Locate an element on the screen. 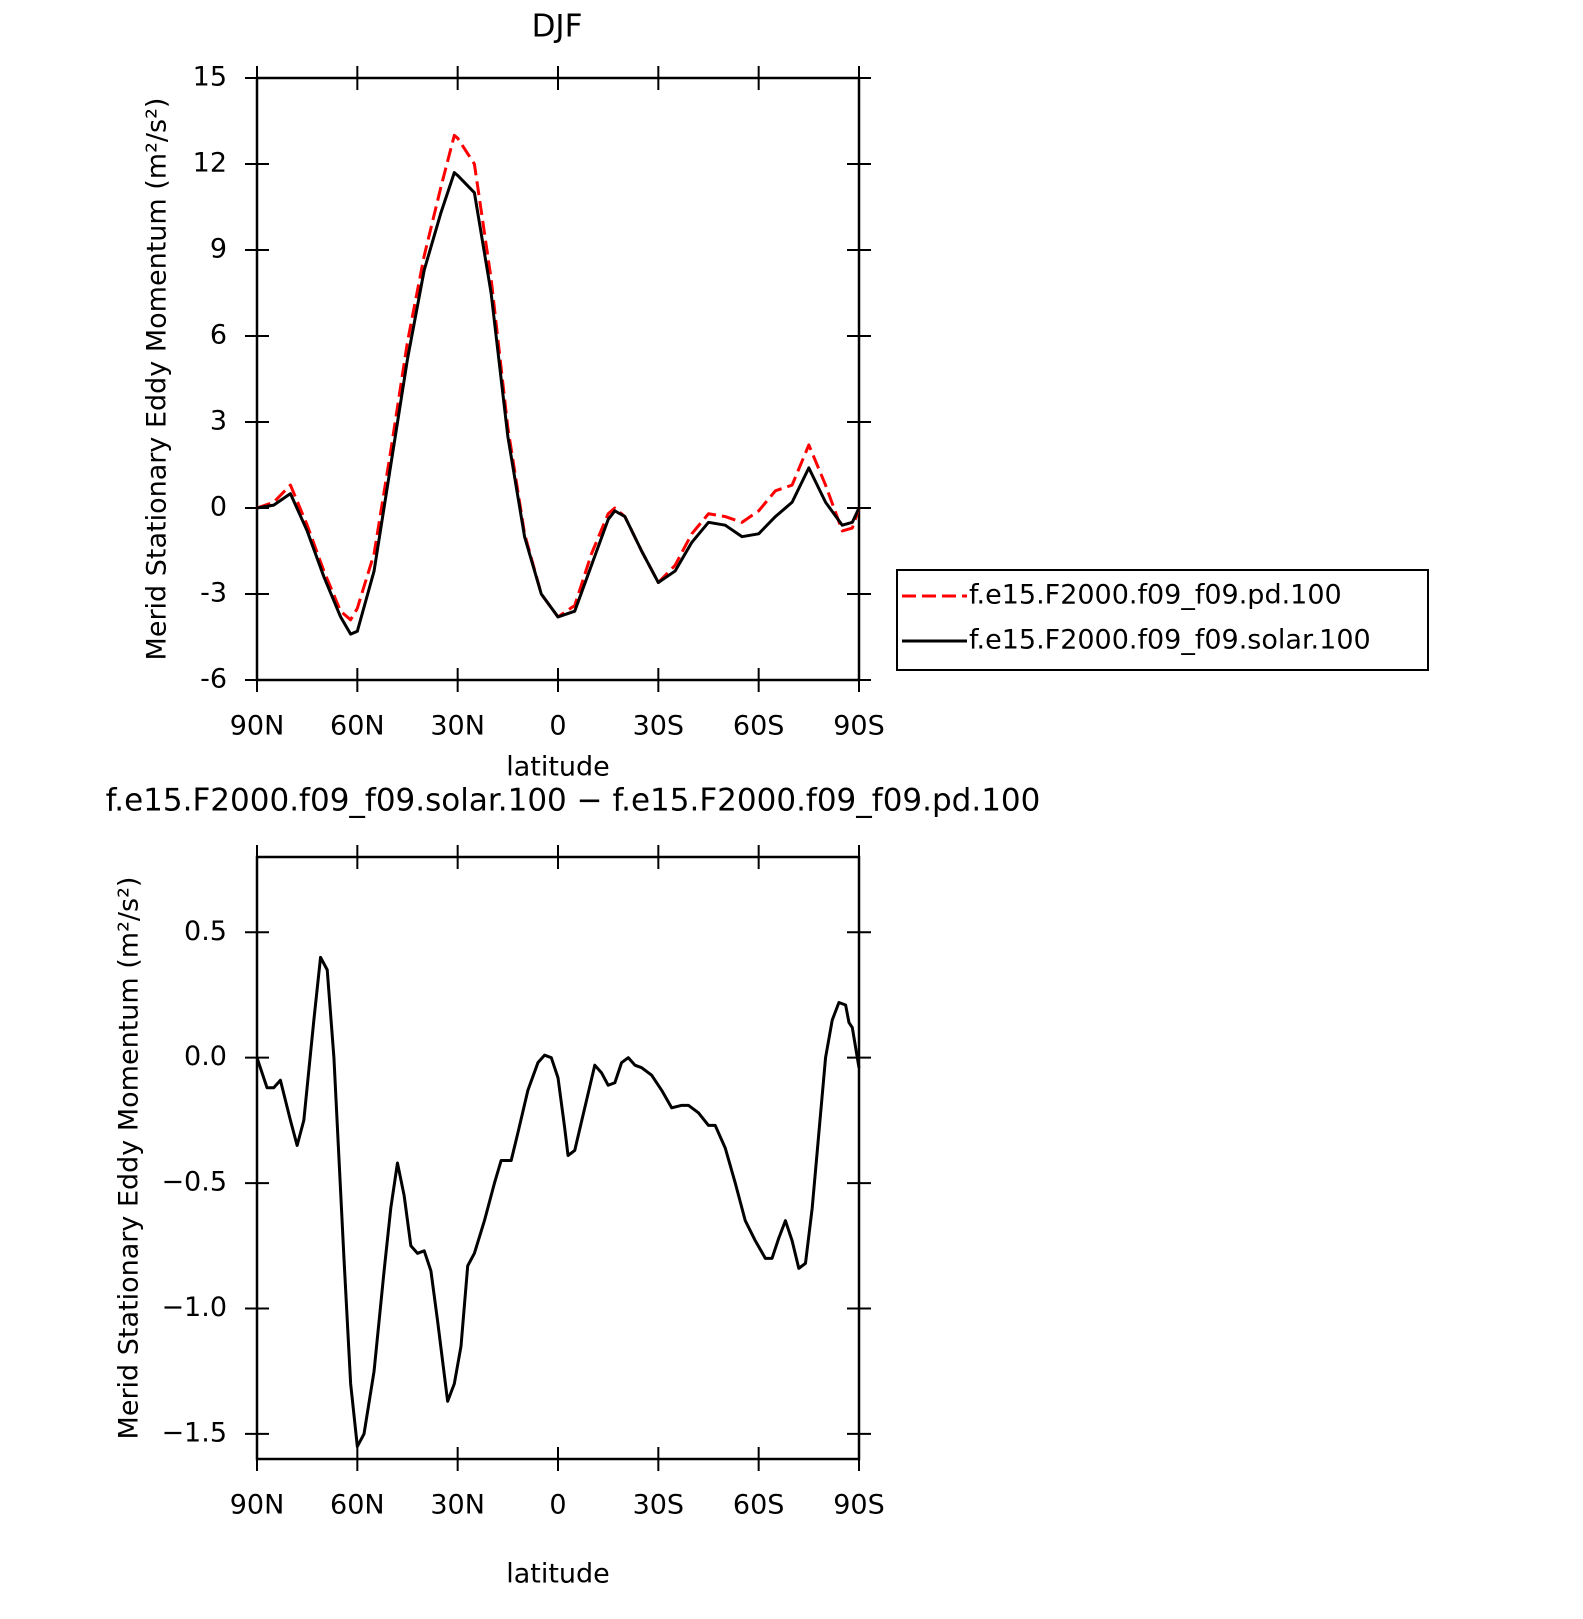 Image resolution: width=1583 pixels, height=1619 pixels. y-tick-label: -3 is located at coordinates (213, 593).